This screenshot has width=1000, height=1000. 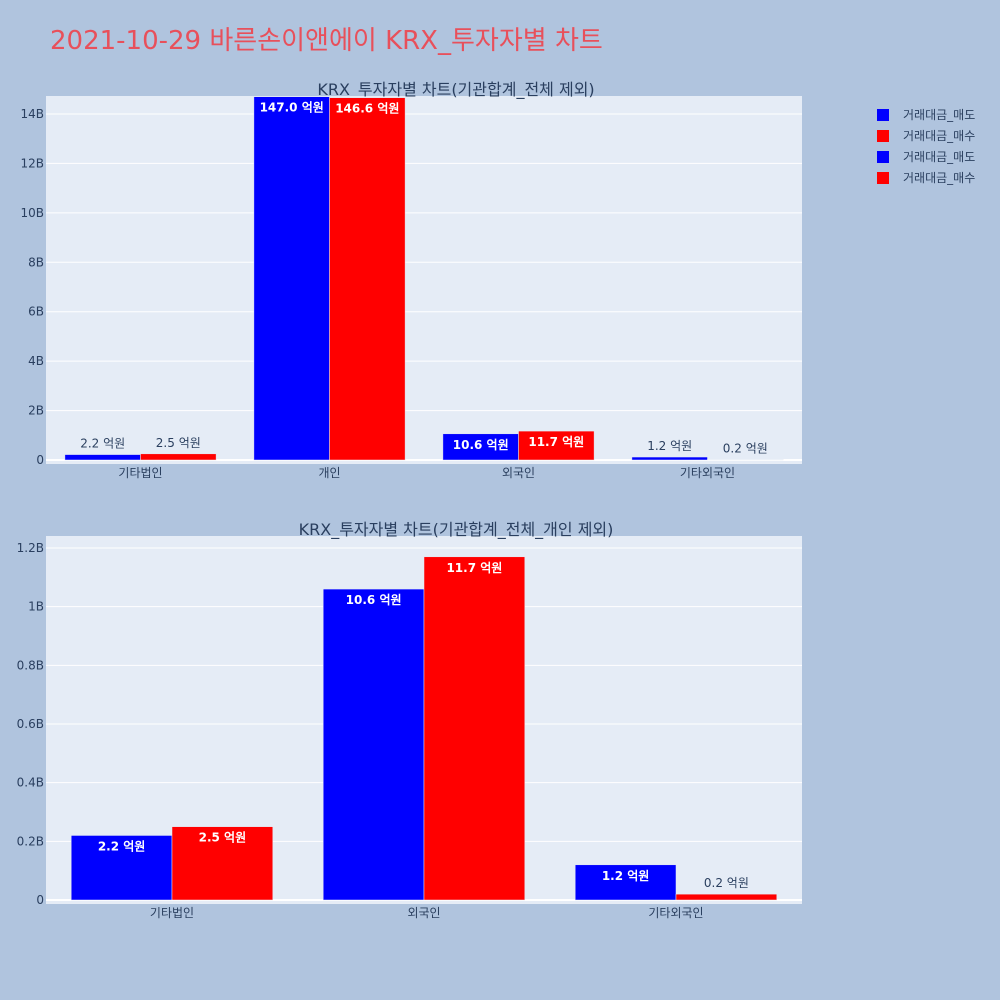 What do you see at coordinates (36, 312) in the screenshot?
I see `y-tick-label: 6B` at bounding box center [36, 312].